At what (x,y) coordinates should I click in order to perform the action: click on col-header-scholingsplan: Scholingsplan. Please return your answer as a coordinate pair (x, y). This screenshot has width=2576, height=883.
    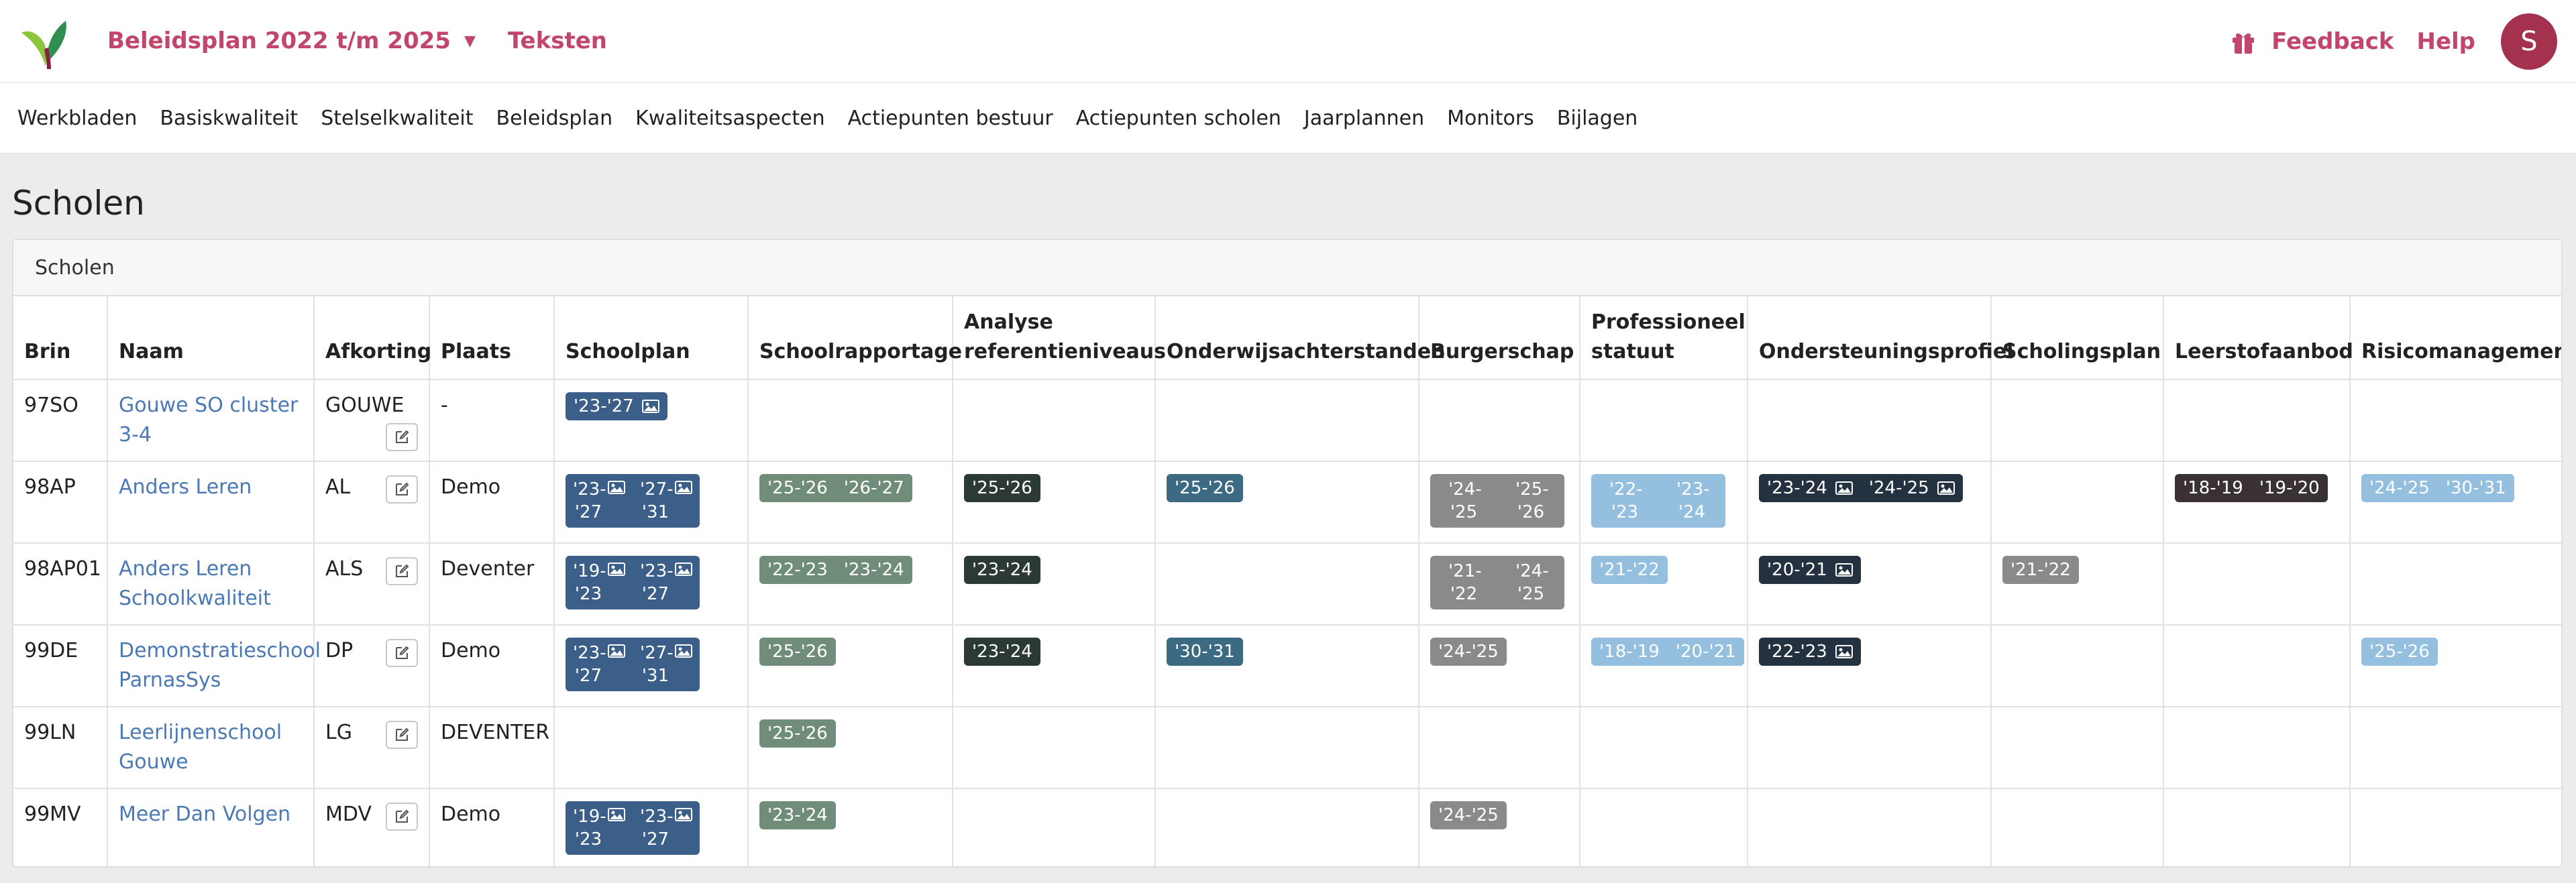
    Looking at the image, I should click on (2077, 338).